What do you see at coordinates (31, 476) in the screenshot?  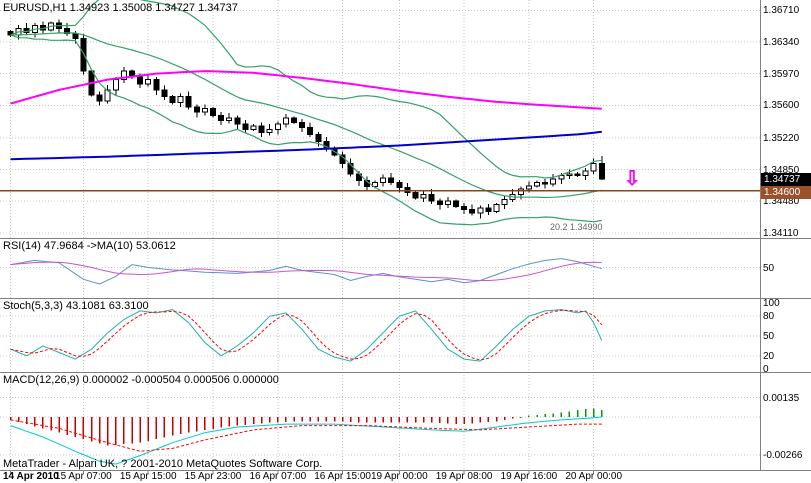 I see `time-axis-label: 14 Apr 2010` at bounding box center [31, 476].